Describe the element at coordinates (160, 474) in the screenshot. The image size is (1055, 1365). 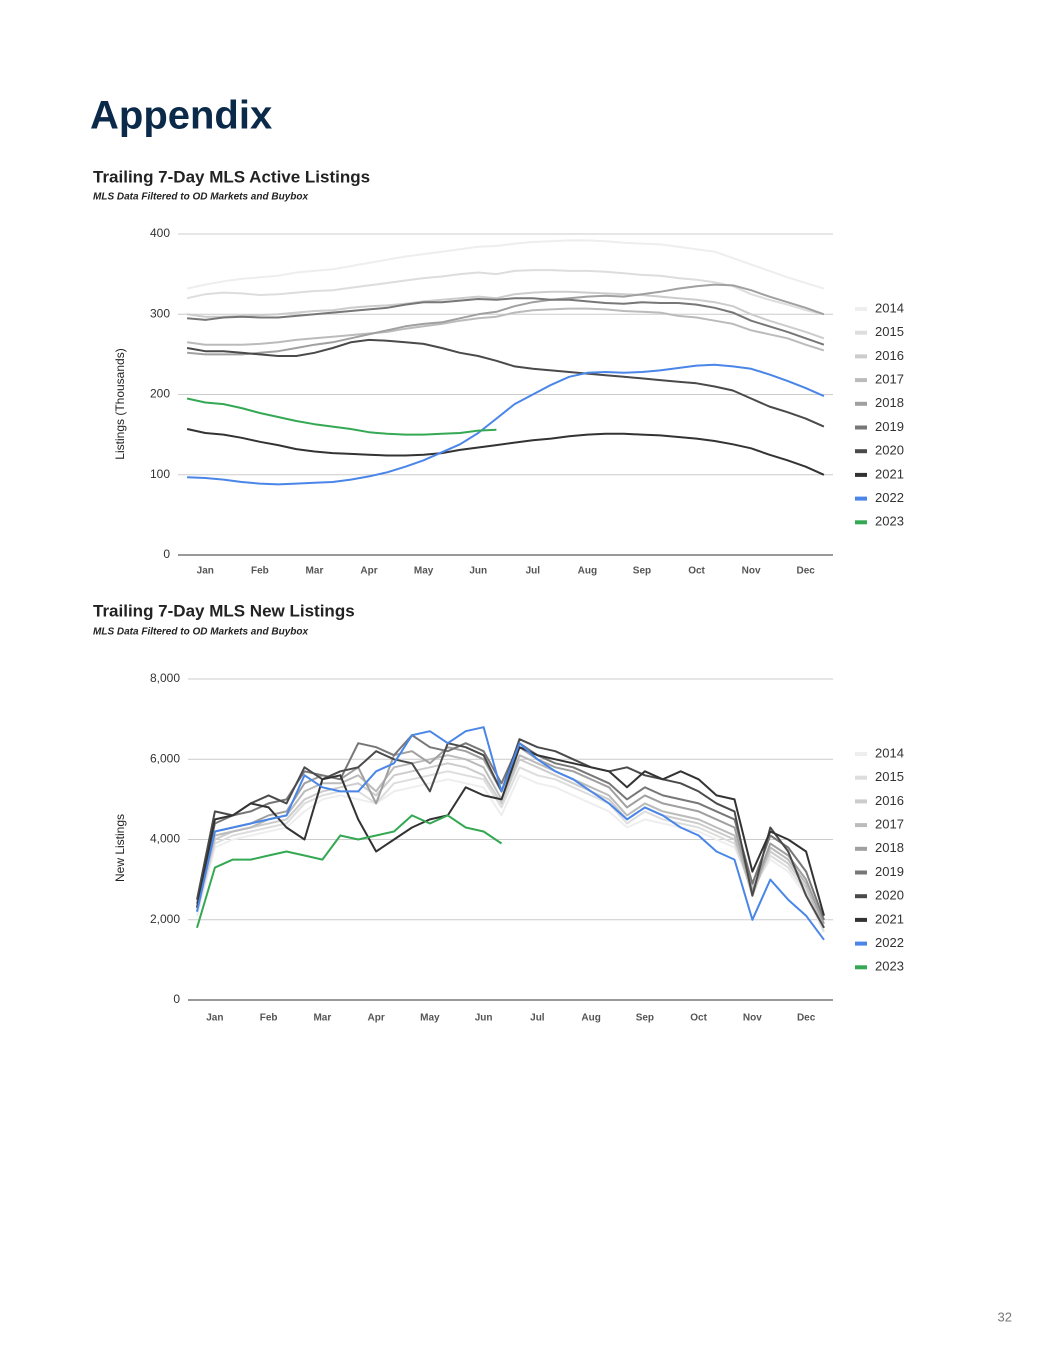
I see `y-tick-label: 100` at that location.